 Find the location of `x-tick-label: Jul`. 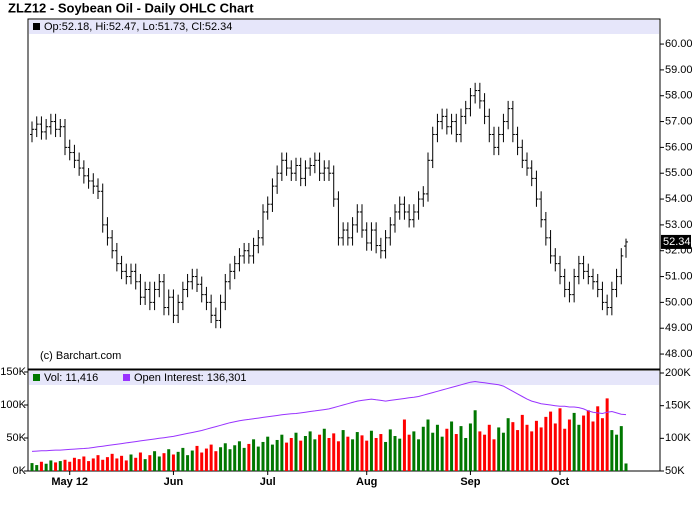

x-tick-label: Jul is located at coordinates (268, 482).